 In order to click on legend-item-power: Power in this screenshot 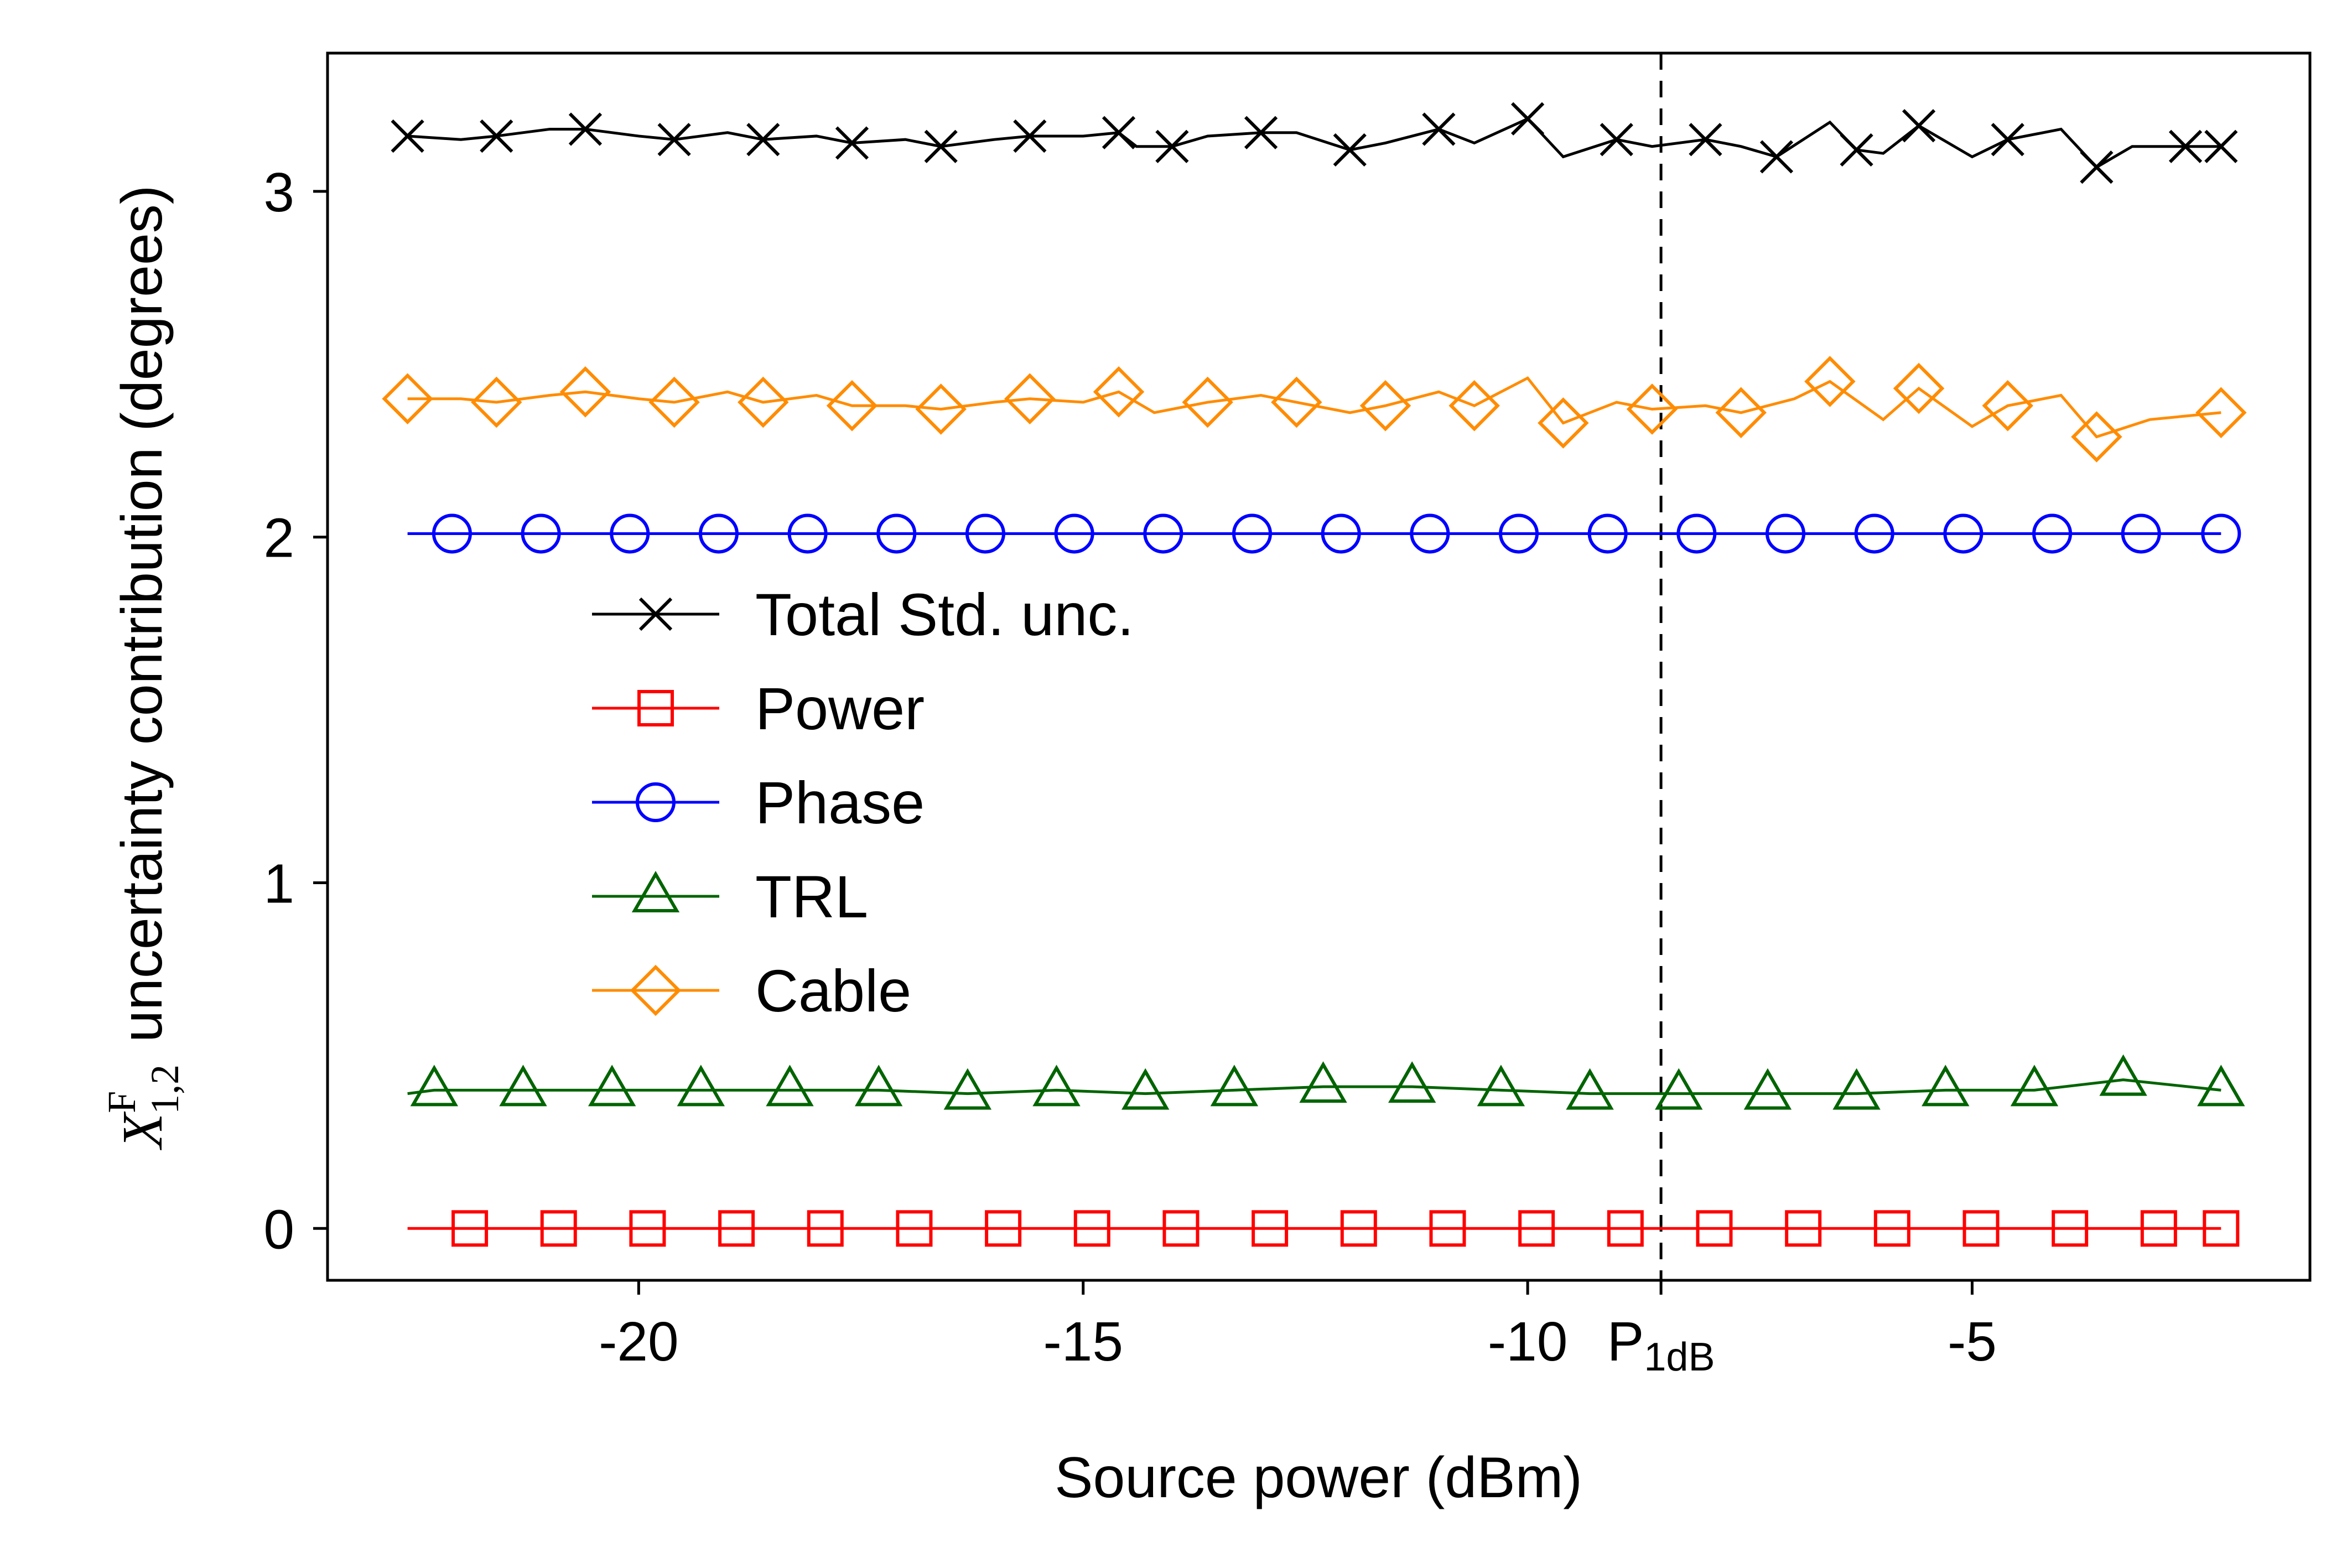, I will do `click(759, 709)`.